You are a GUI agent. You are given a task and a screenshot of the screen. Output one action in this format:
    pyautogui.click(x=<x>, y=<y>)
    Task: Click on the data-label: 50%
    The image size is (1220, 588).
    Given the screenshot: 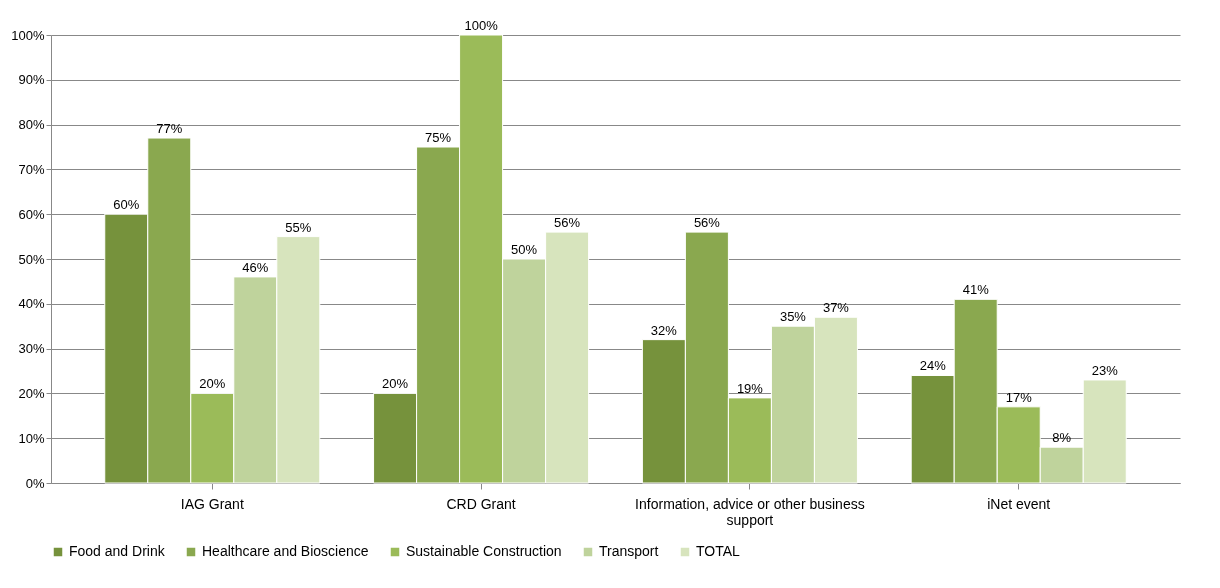 What is the action you would take?
    pyautogui.click(x=524, y=249)
    